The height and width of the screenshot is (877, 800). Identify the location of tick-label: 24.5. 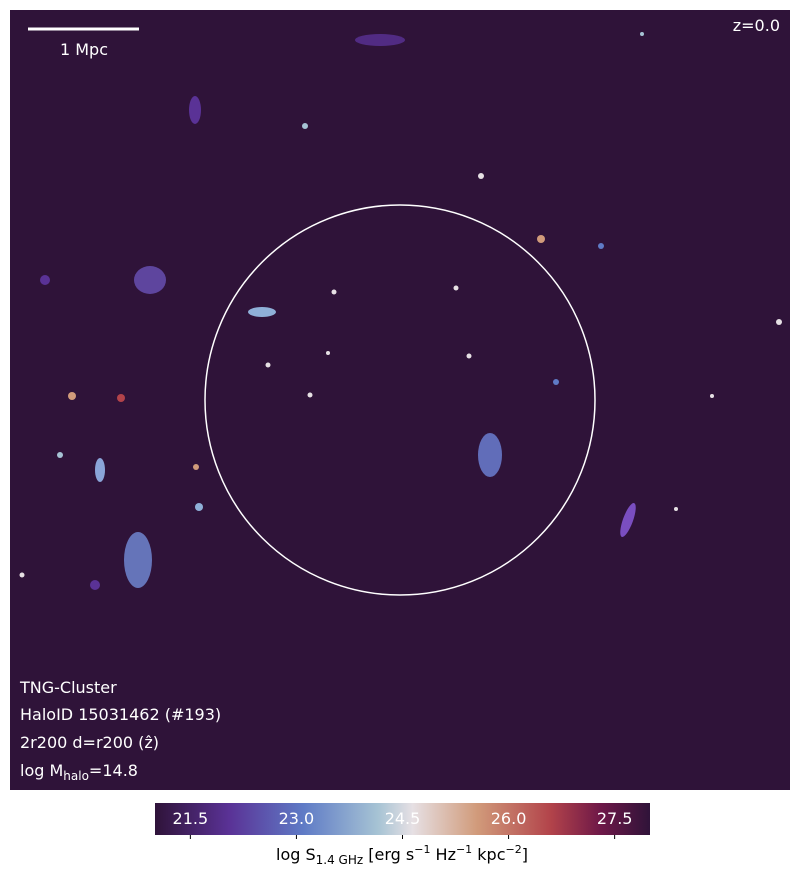
(403, 818).